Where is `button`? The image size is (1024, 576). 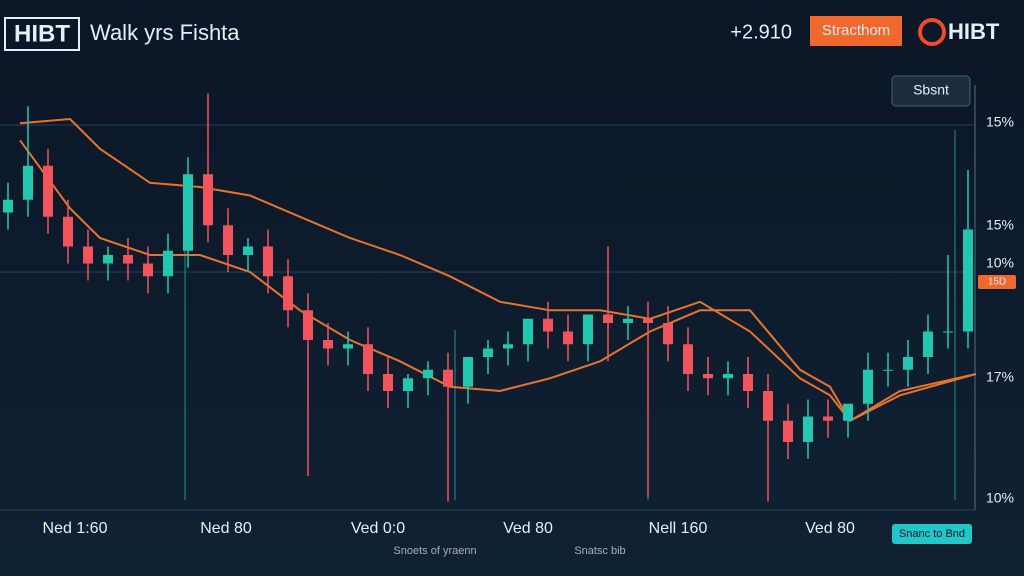 button is located at coordinates (856, 31).